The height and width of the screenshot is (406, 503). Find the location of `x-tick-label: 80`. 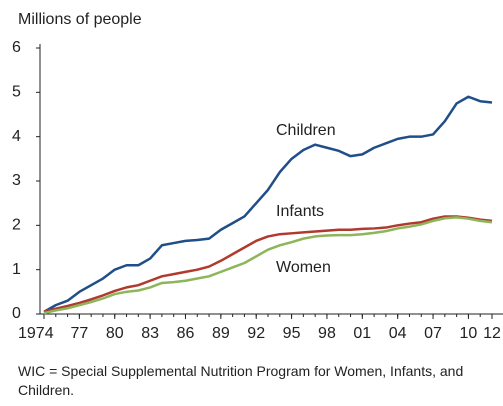

x-tick-label: 80 is located at coordinates (115, 333).